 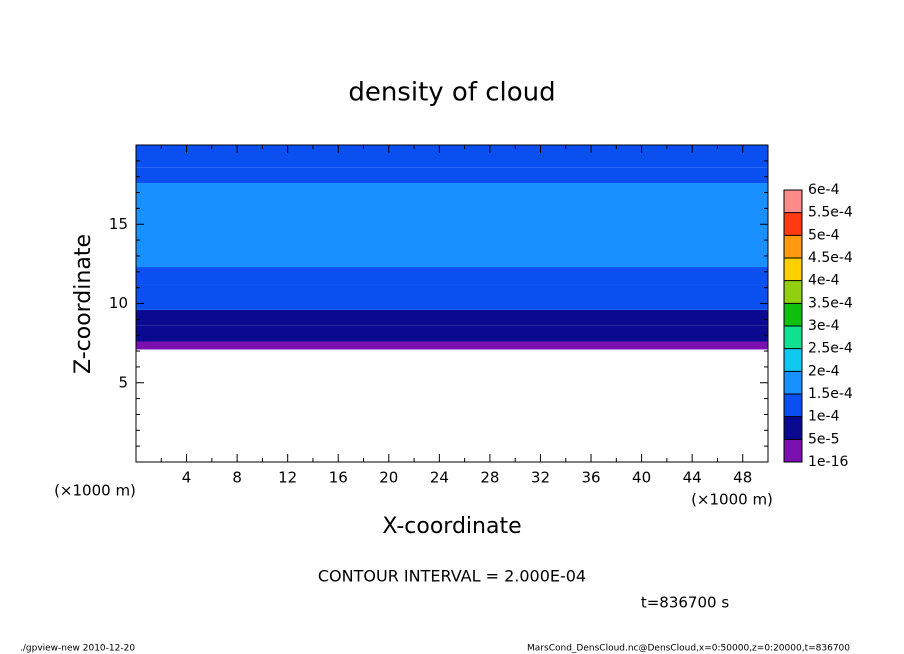 What do you see at coordinates (118, 224) in the screenshot?
I see `y-tick-label: 15` at bounding box center [118, 224].